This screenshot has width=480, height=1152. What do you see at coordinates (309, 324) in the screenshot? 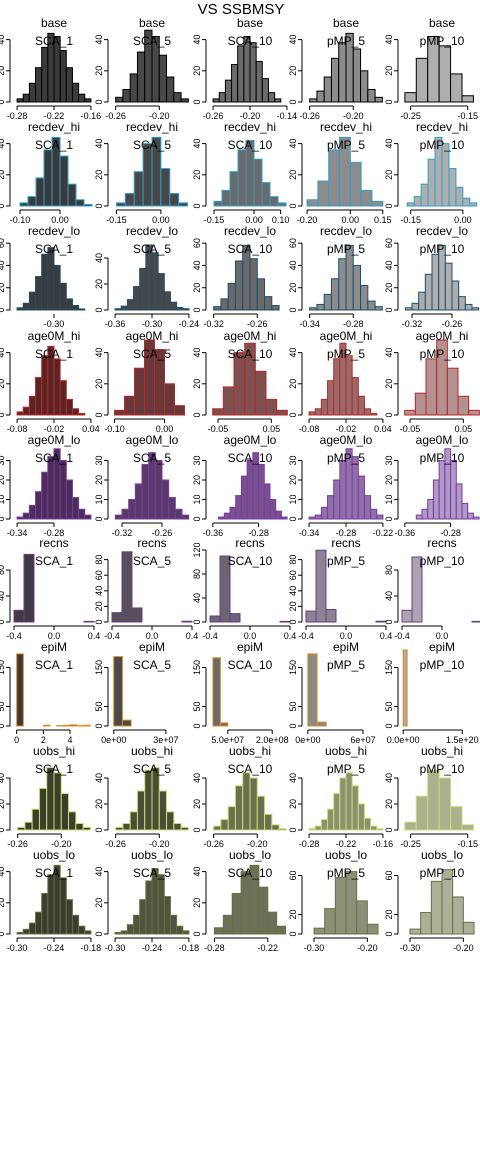
I see `x-tick-label: -0.34` at bounding box center [309, 324].